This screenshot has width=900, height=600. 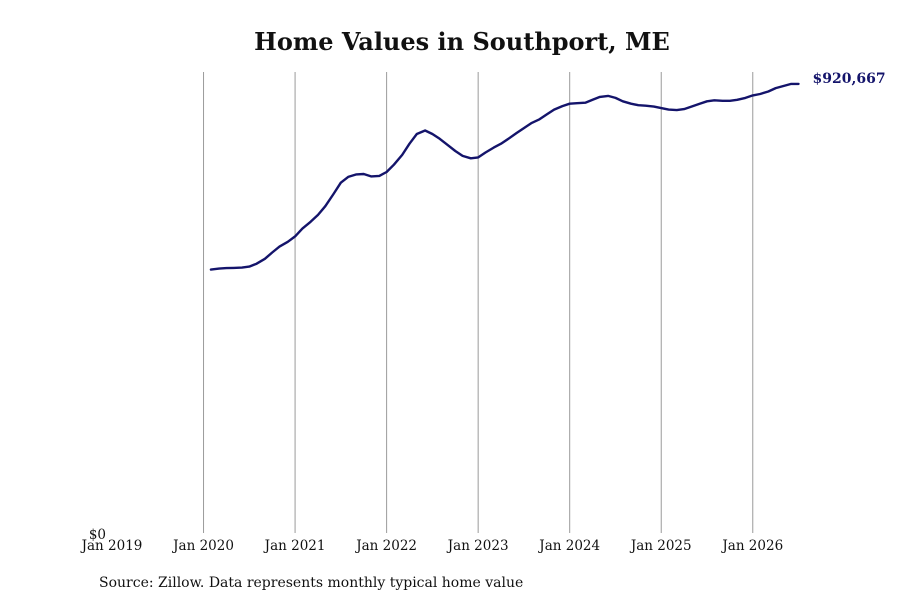 What do you see at coordinates (660, 546) in the screenshot?
I see `x-tick-label: Jan 2025` at bounding box center [660, 546].